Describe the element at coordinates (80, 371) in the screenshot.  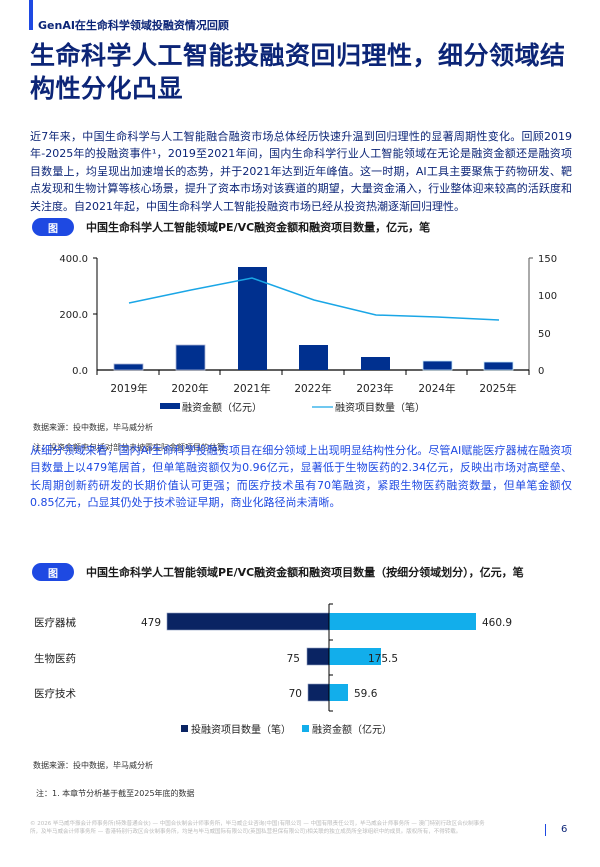
I see `left-tick: 0.0` at that location.